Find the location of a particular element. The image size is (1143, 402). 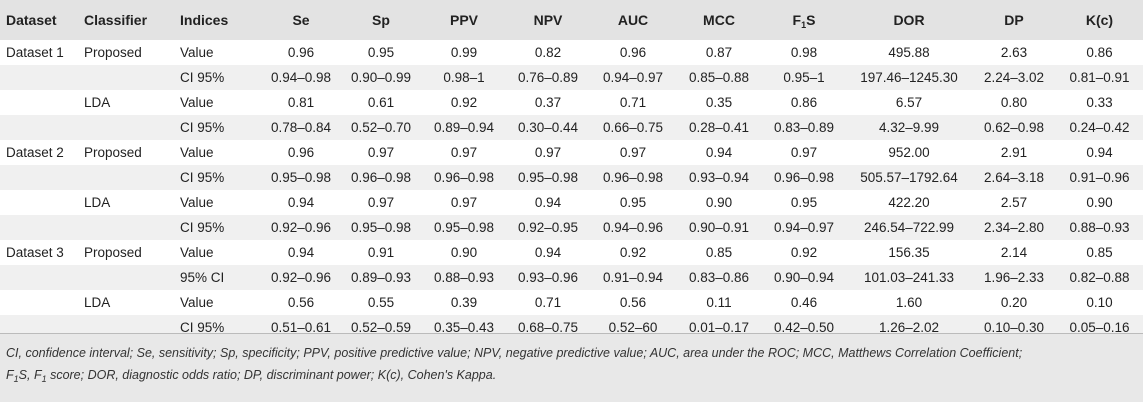

cell-dp: 0.20 is located at coordinates (1014, 302).